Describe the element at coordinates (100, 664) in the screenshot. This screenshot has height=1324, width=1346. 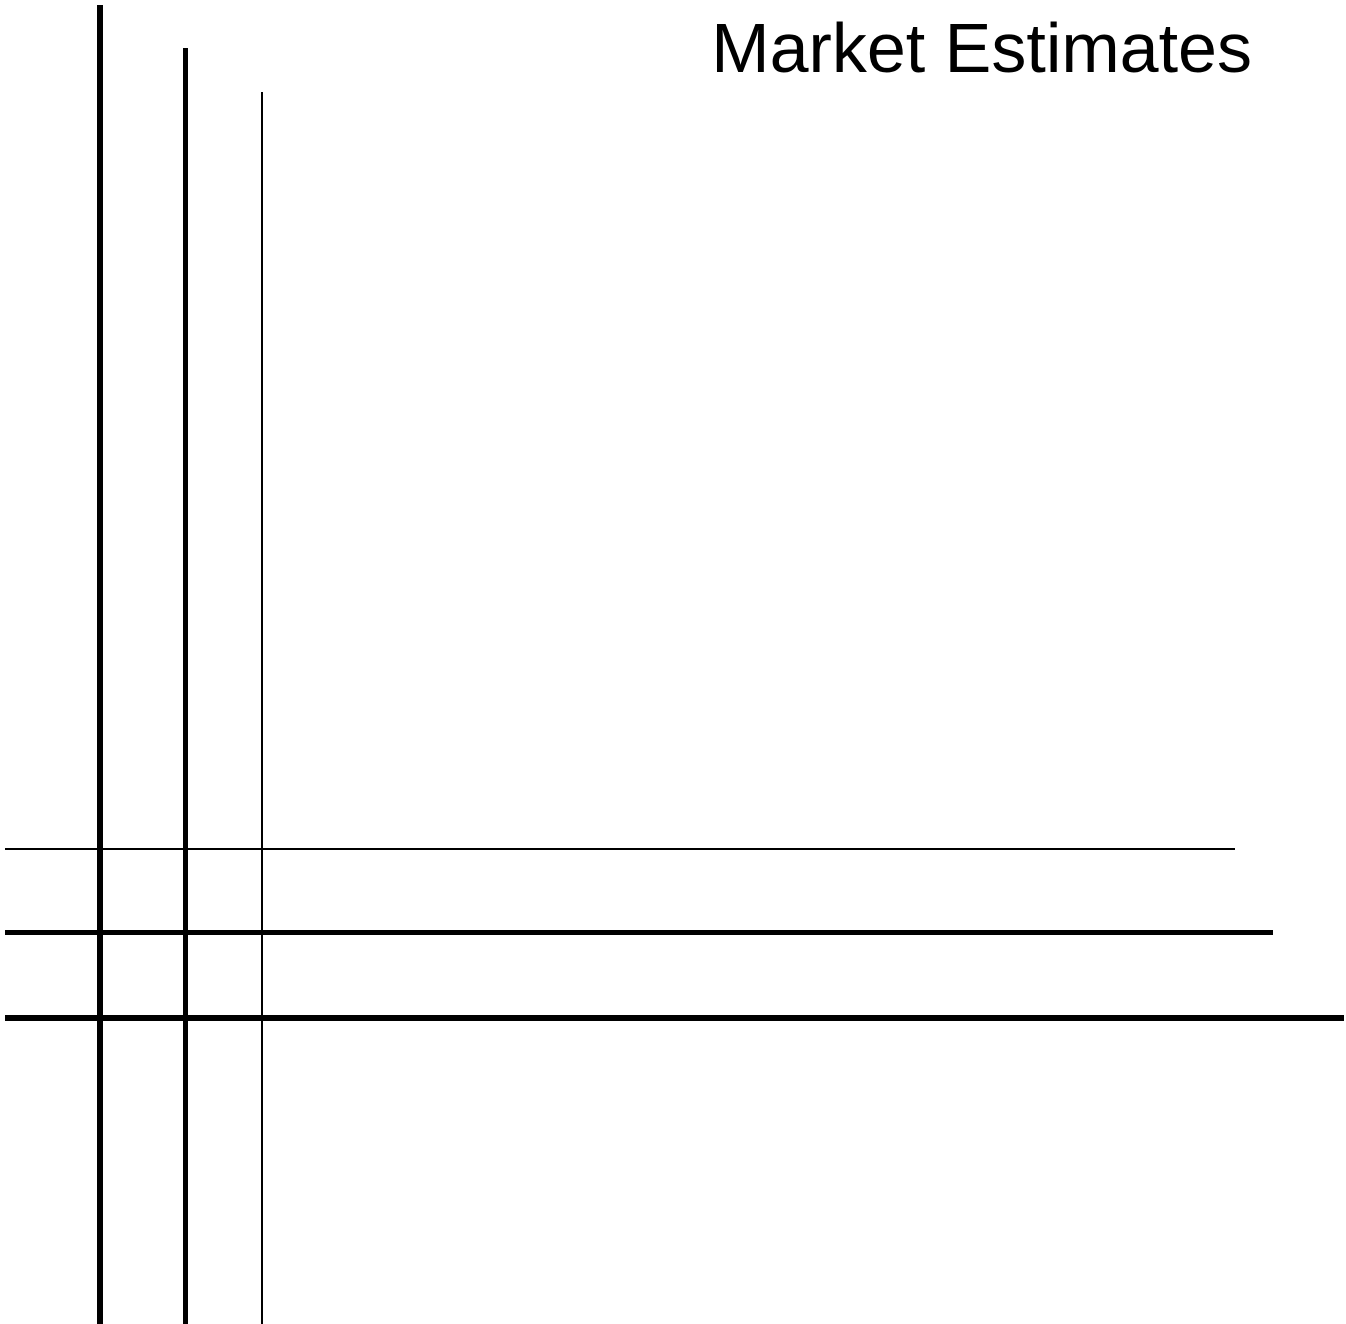
I see `vertical-line-thick` at that location.